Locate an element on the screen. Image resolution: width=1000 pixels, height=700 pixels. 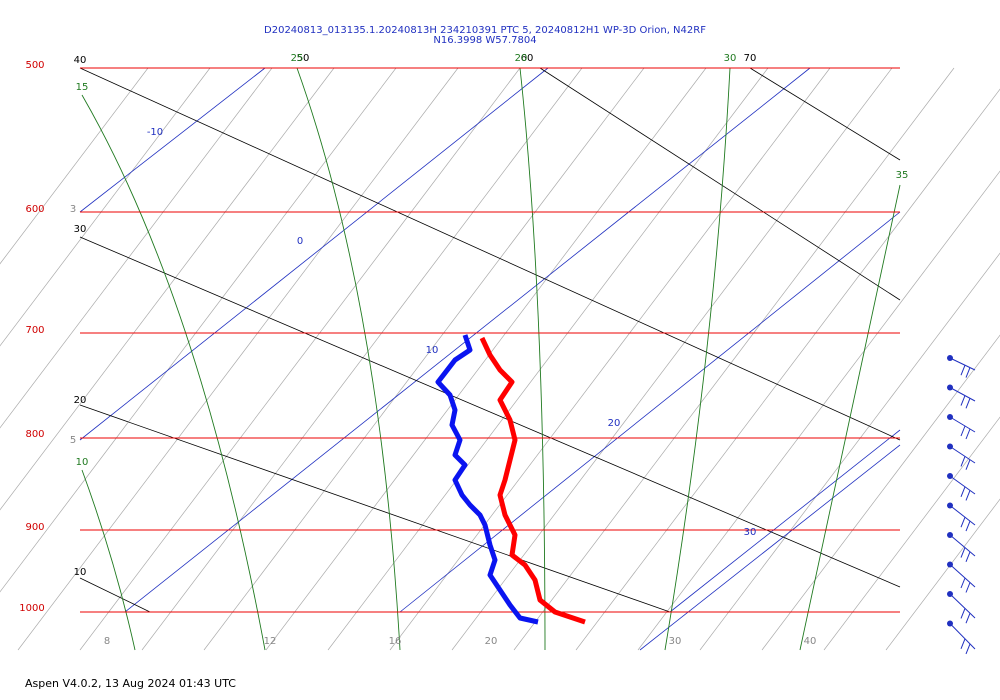
temperature-label: 40 is located at coordinates (810, 641).